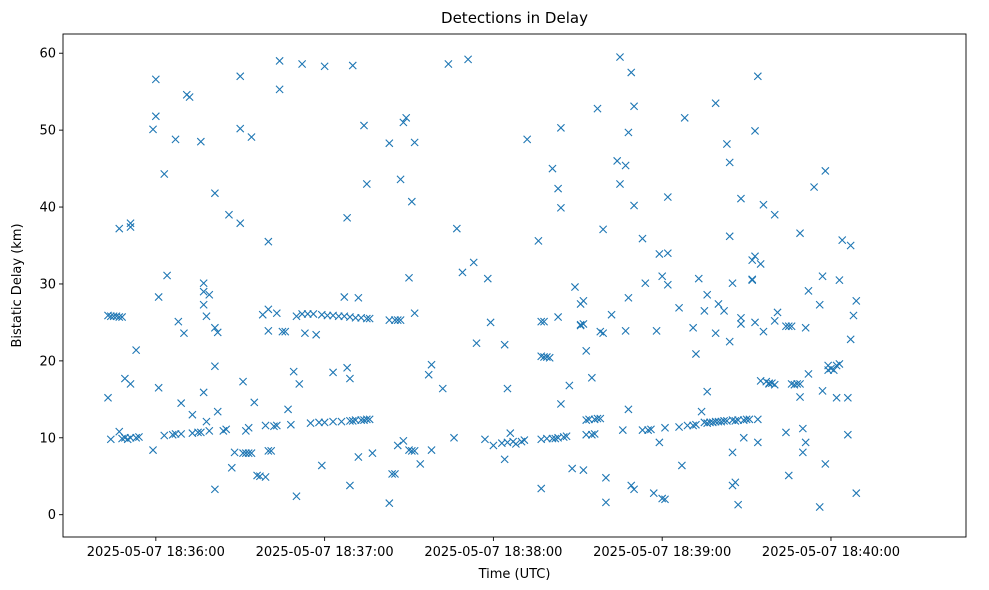 Image resolution: width=989 pixels, height=590 pixels. I want to click on x-tick-label: 2025-05-07 18:37:00, so click(325, 552).